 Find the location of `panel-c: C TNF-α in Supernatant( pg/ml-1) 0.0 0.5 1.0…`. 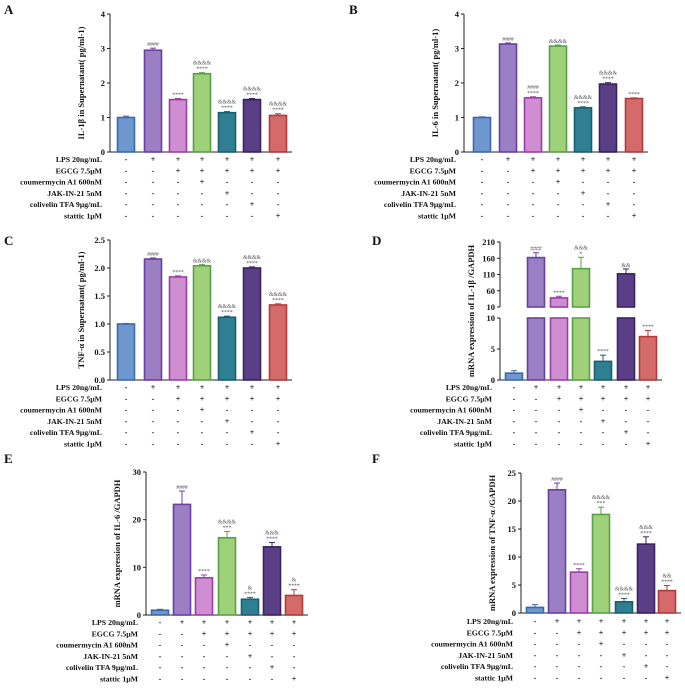

panel-c: C TNF-α in Supernatant( pg/ml-1) 0.0 0.5 1.0… is located at coordinates (148, 341).